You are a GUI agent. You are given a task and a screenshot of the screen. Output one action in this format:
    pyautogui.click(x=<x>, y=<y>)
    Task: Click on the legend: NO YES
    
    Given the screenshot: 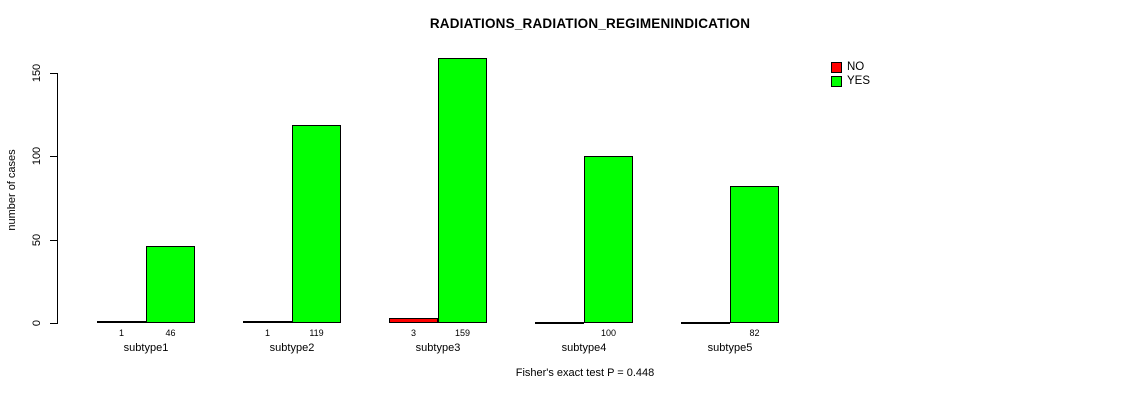 What is the action you would take?
    pyautogui.click(x=850, y=74)
    